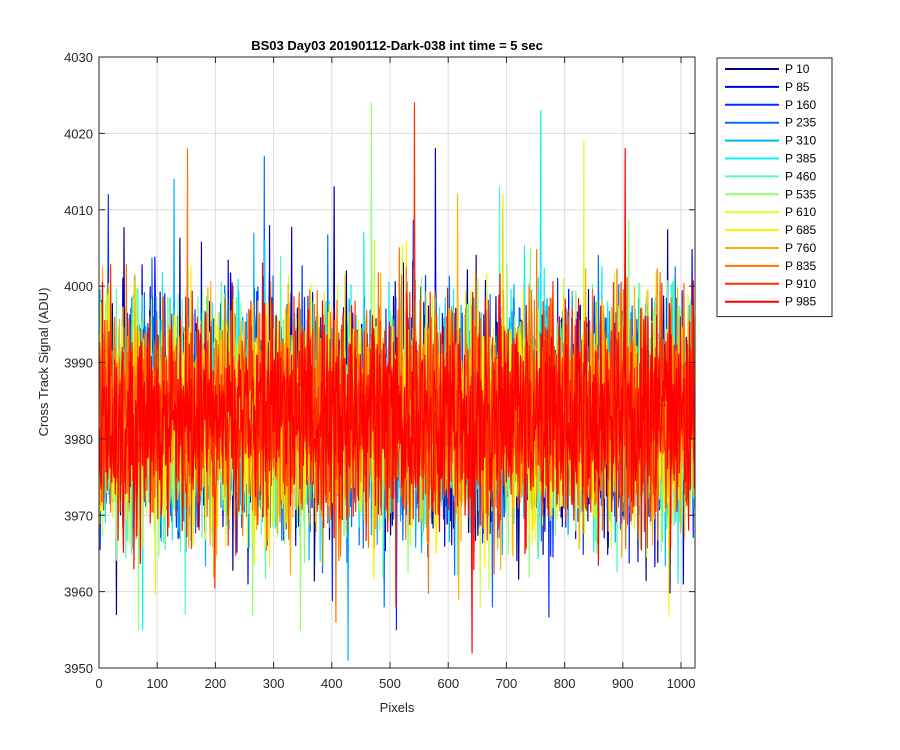  What do you see at coordinates (800, 230) in the screenshot?
I see `legend-entry: P 685` at bounding box center [800, 230].